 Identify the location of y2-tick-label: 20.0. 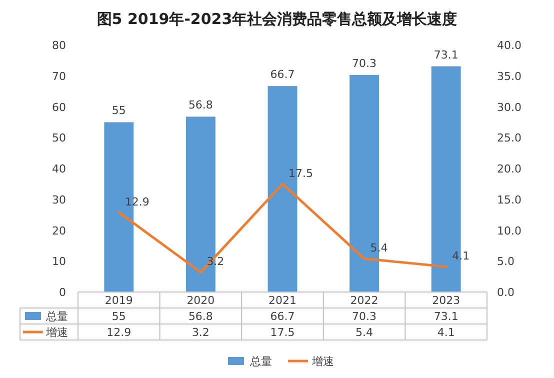
(509, 169).